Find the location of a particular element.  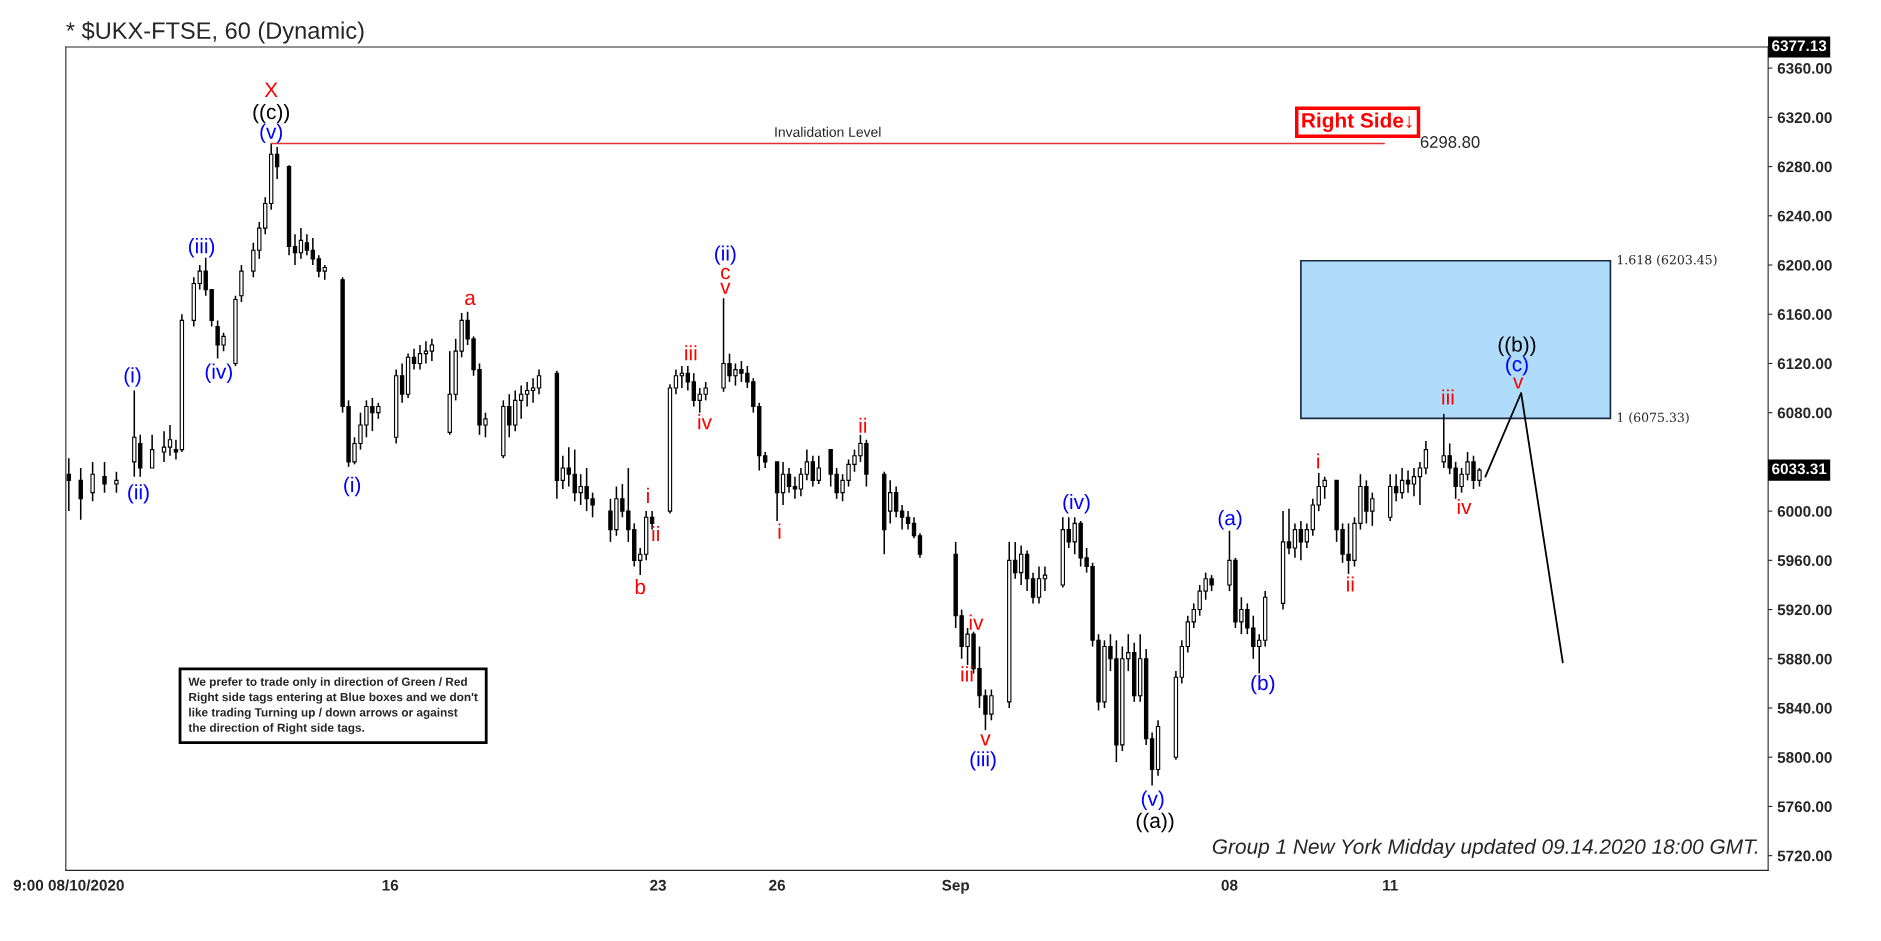

y-tick-label: 6360.00 is located at coordinates (1804, 68).